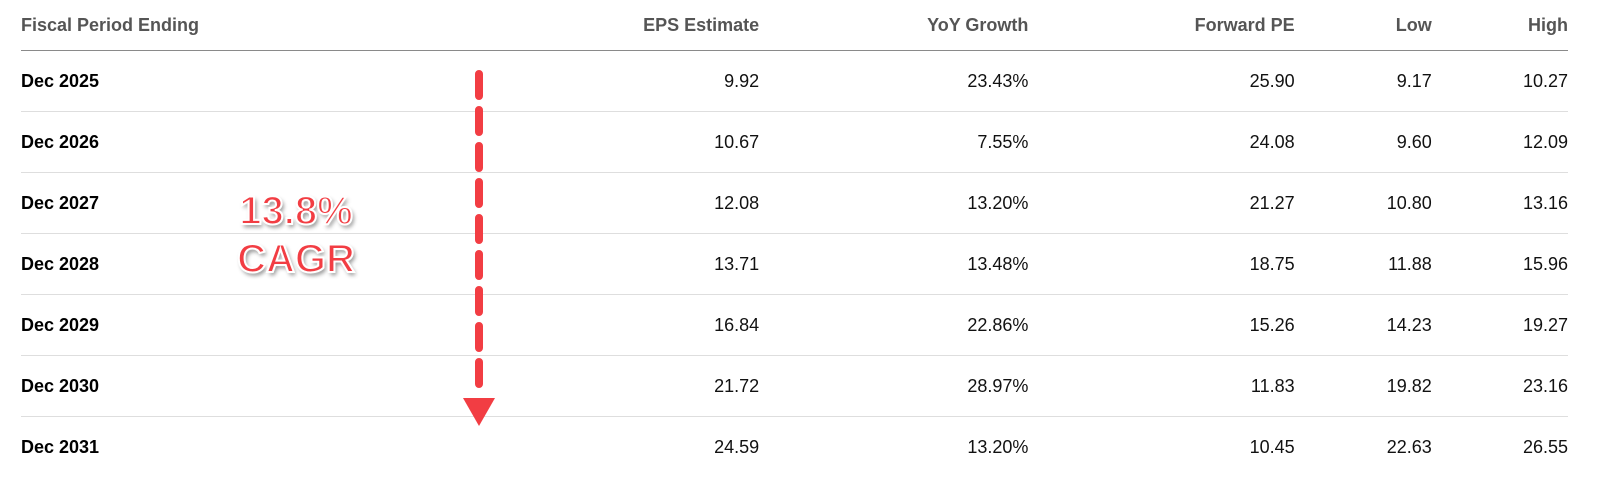  What do you see at coordinates (236, 325) in the screenshot?
I see `cell-fiscal-period: Dec 2029` at bounding box center [236, 325].